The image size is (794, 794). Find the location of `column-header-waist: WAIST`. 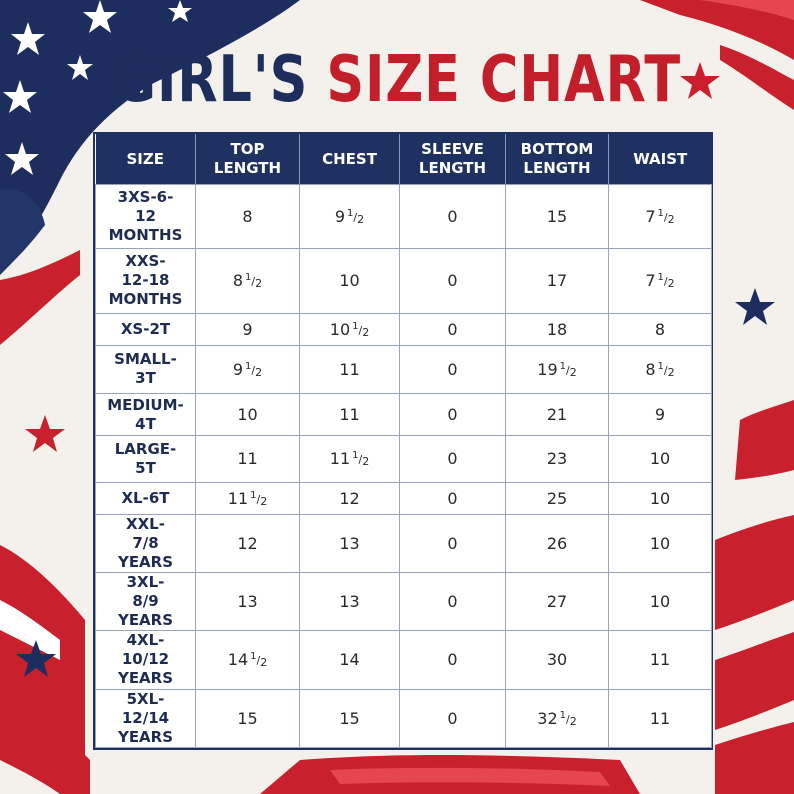

column-header-waist: WAIST is located at coordinates (660, 159).